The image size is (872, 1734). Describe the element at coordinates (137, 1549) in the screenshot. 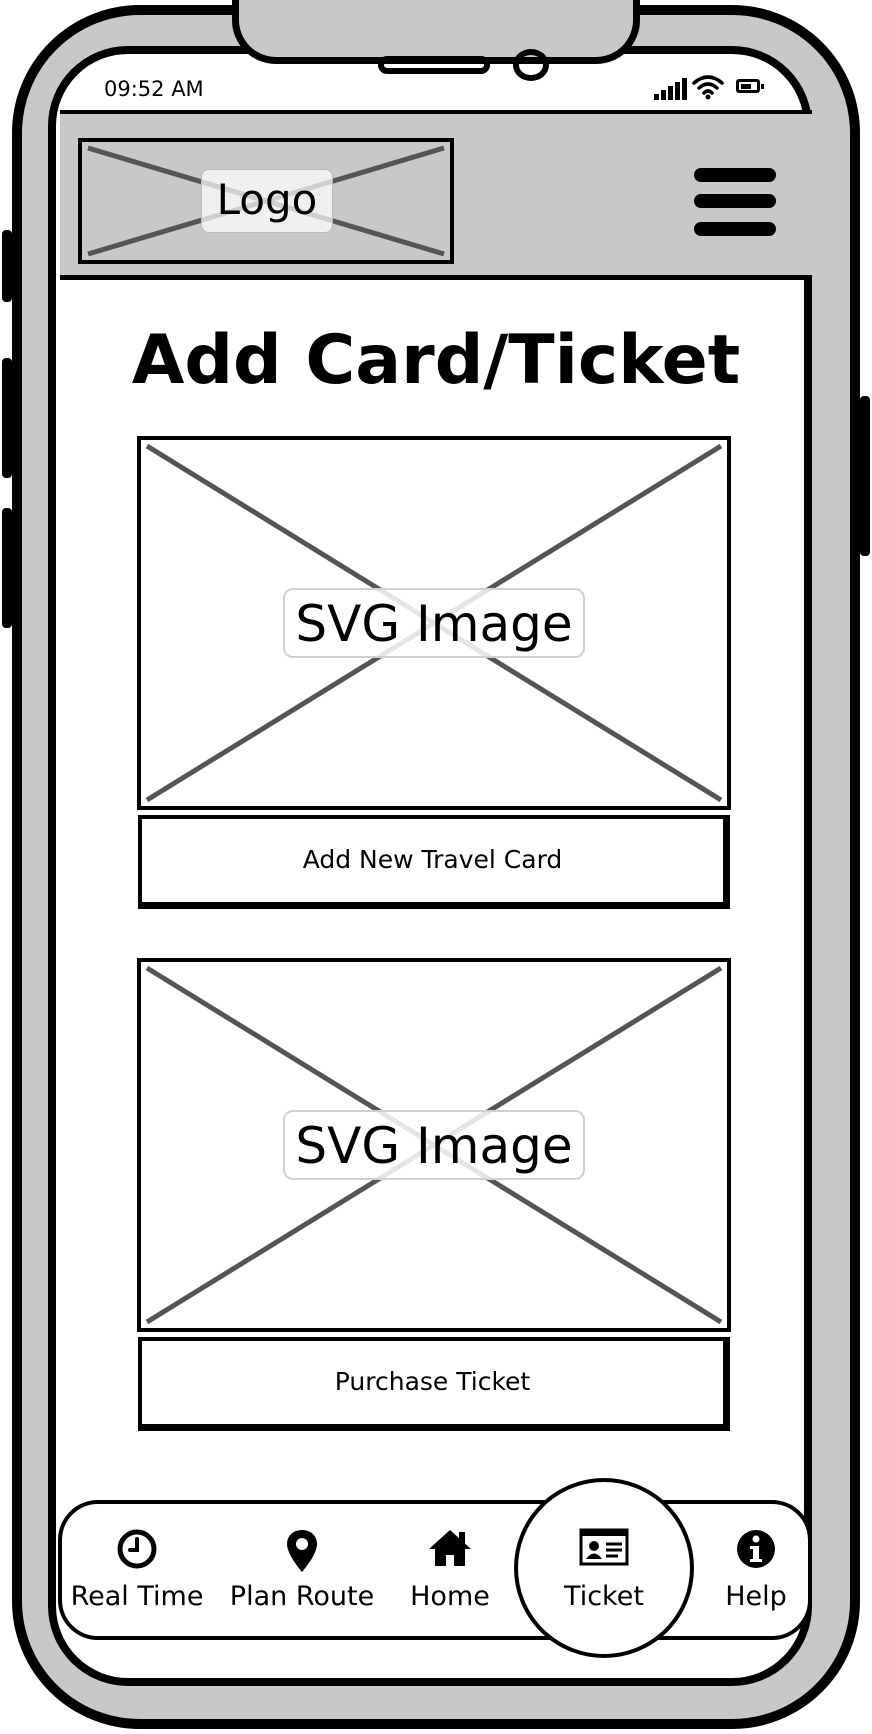

I see `clock-icon` at that location.